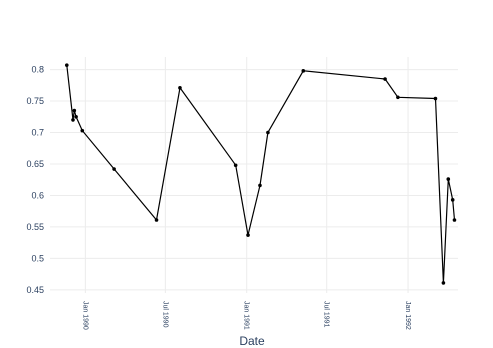 The image size is (493, 348). What do you see at coordinates (37, 70) in the screenshot?
I see `y-tick-label: 0.8` at bounding box center [37, 70].